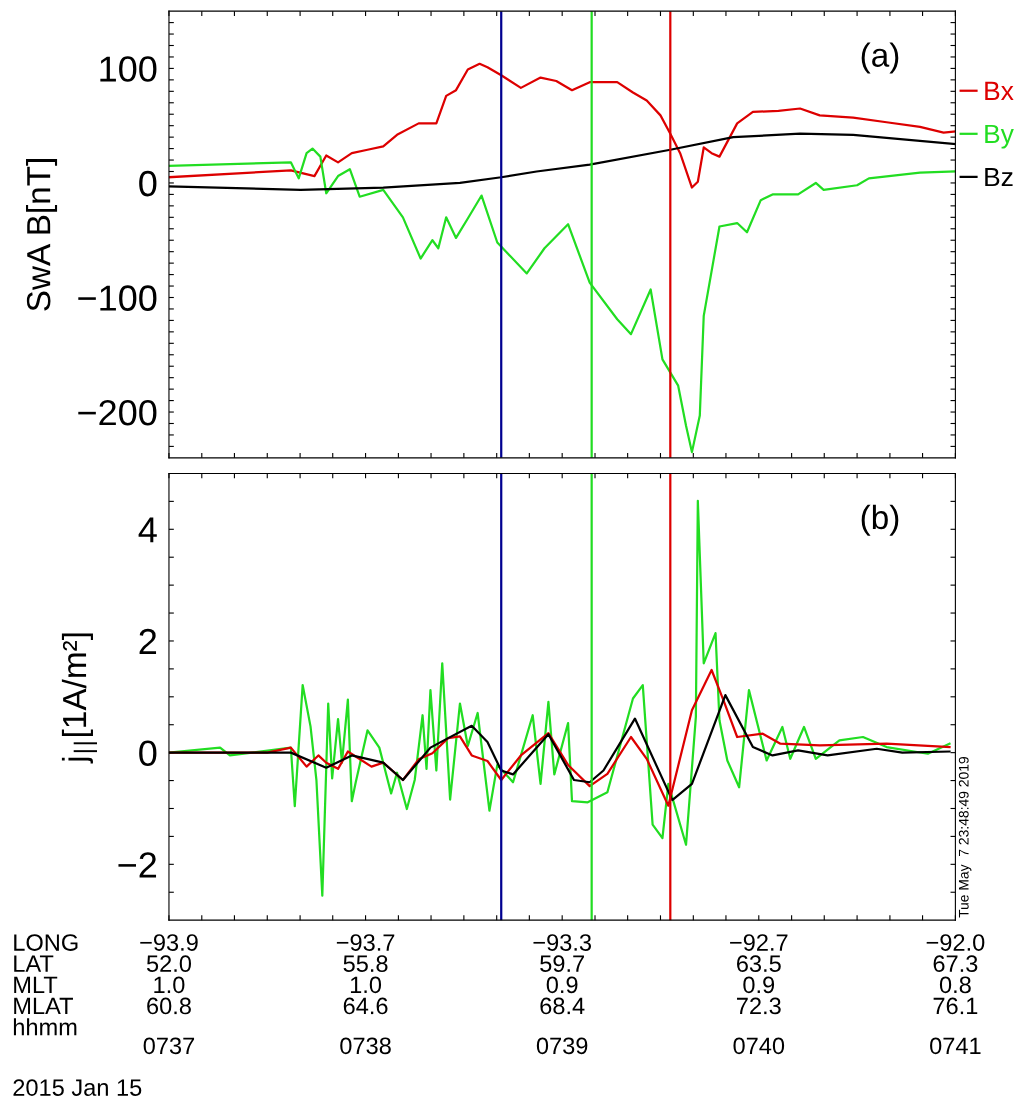 The height and width of the screenshot is (1114, 1024). What do you see at coordinates (137, 865) in the screenshot?
I see `y-tick-label: −2` at bounding box center [137, 865].